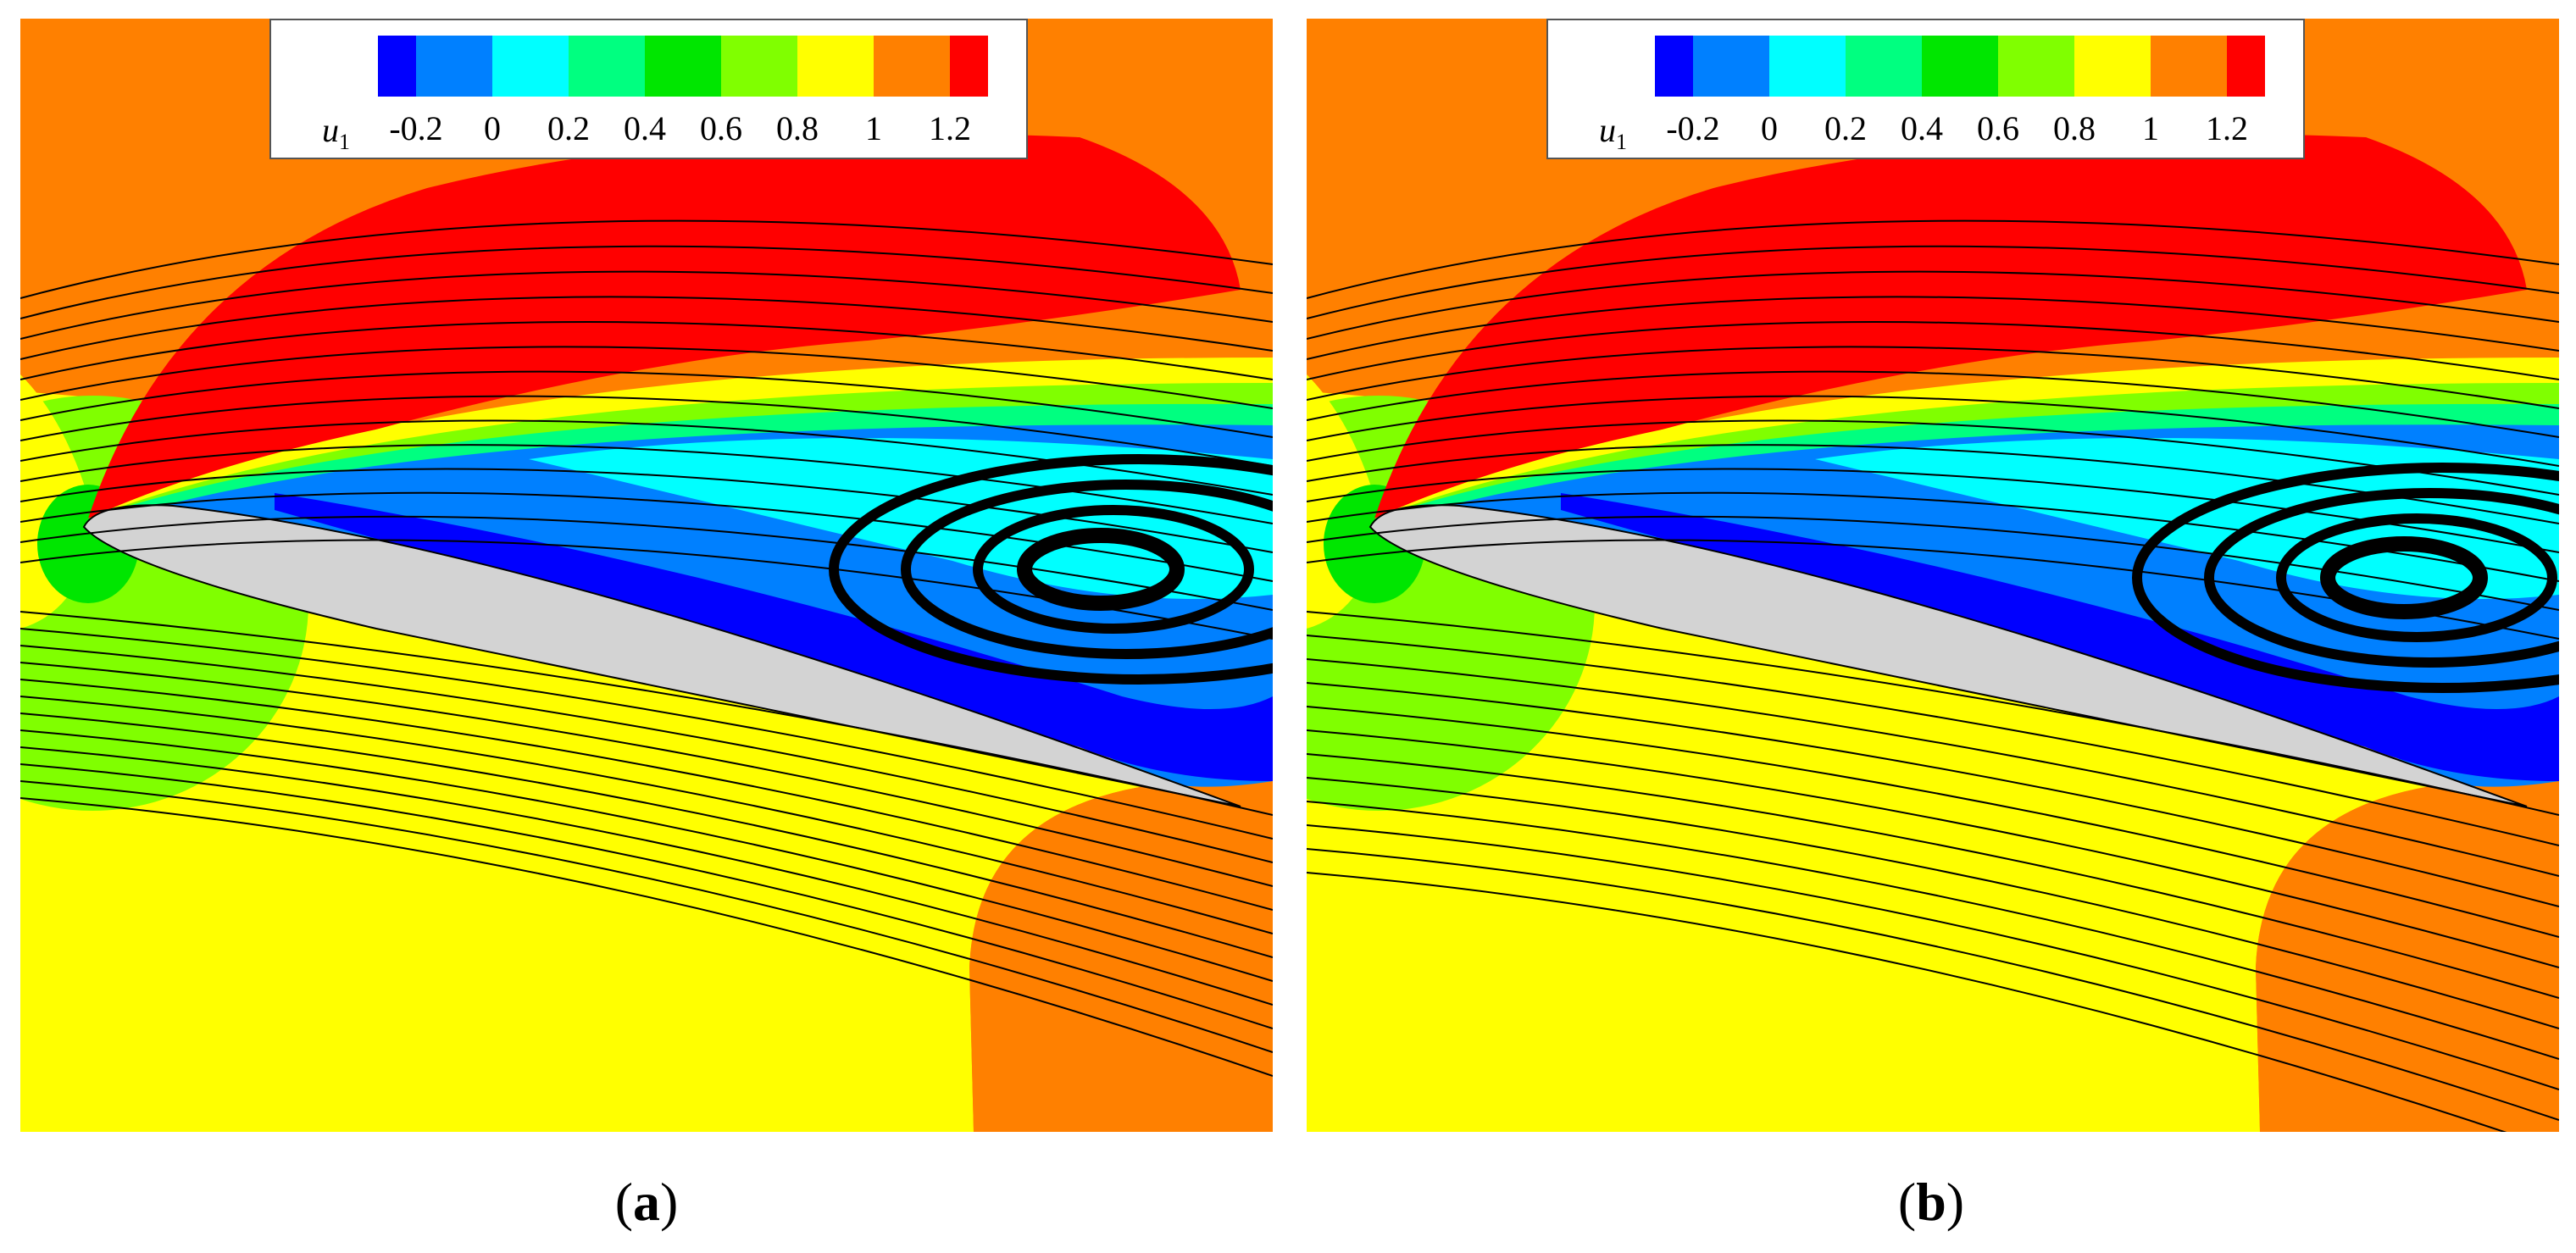 The image size is (2576, 1253). What do you see at coordinates (646, 1202) in the screenshot?
I see `panel-caption-a: (a)` at bounding box center [646, 1202].